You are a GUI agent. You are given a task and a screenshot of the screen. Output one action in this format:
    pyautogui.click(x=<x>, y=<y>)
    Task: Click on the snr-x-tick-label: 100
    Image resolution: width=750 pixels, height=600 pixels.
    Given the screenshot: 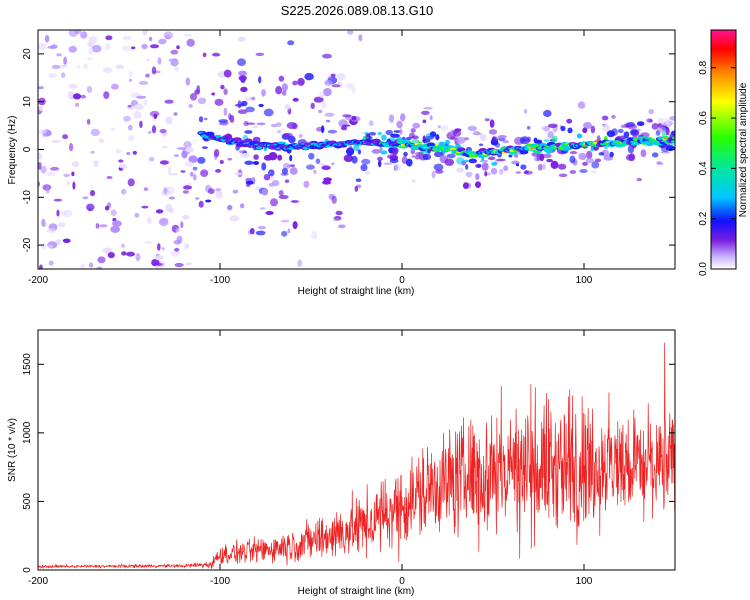 What is the action you would take?
    pyautogui.click(x=584, y=581)
    